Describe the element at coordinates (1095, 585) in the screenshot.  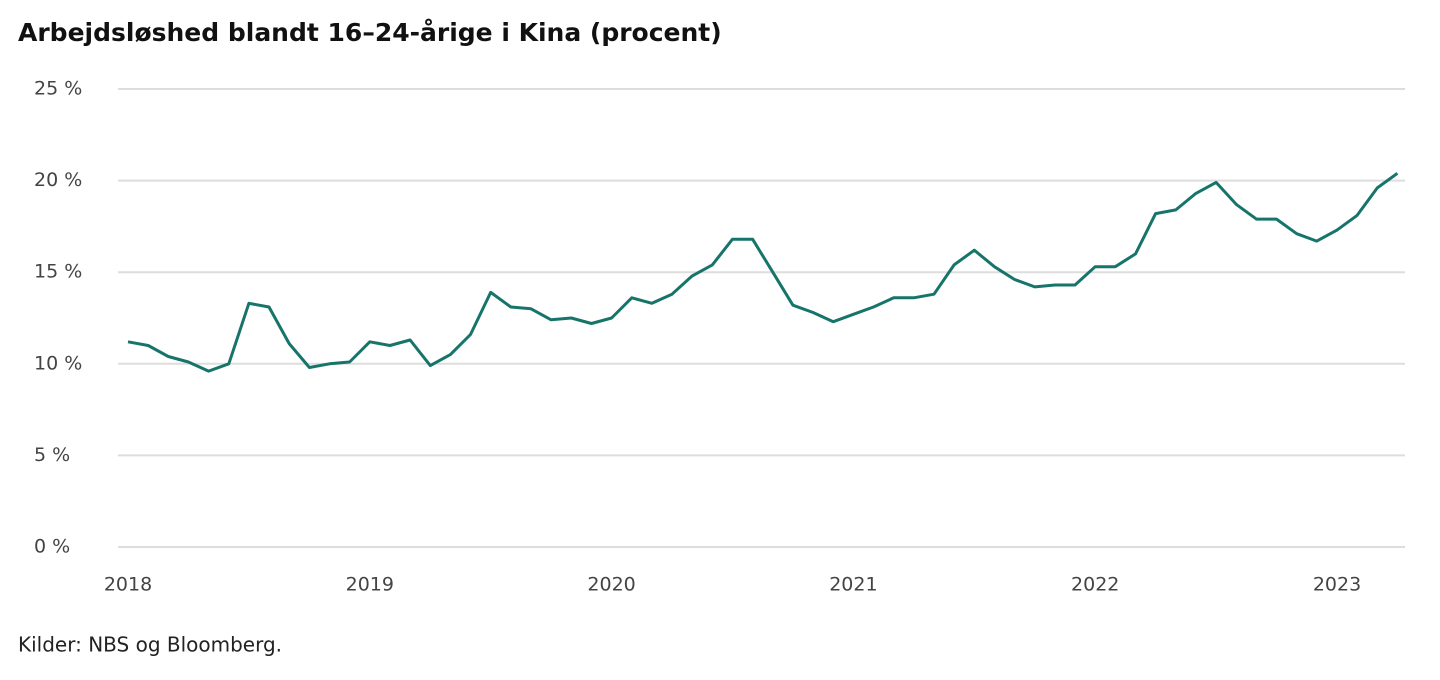
I see `x-tick-label: 2022` at that location.